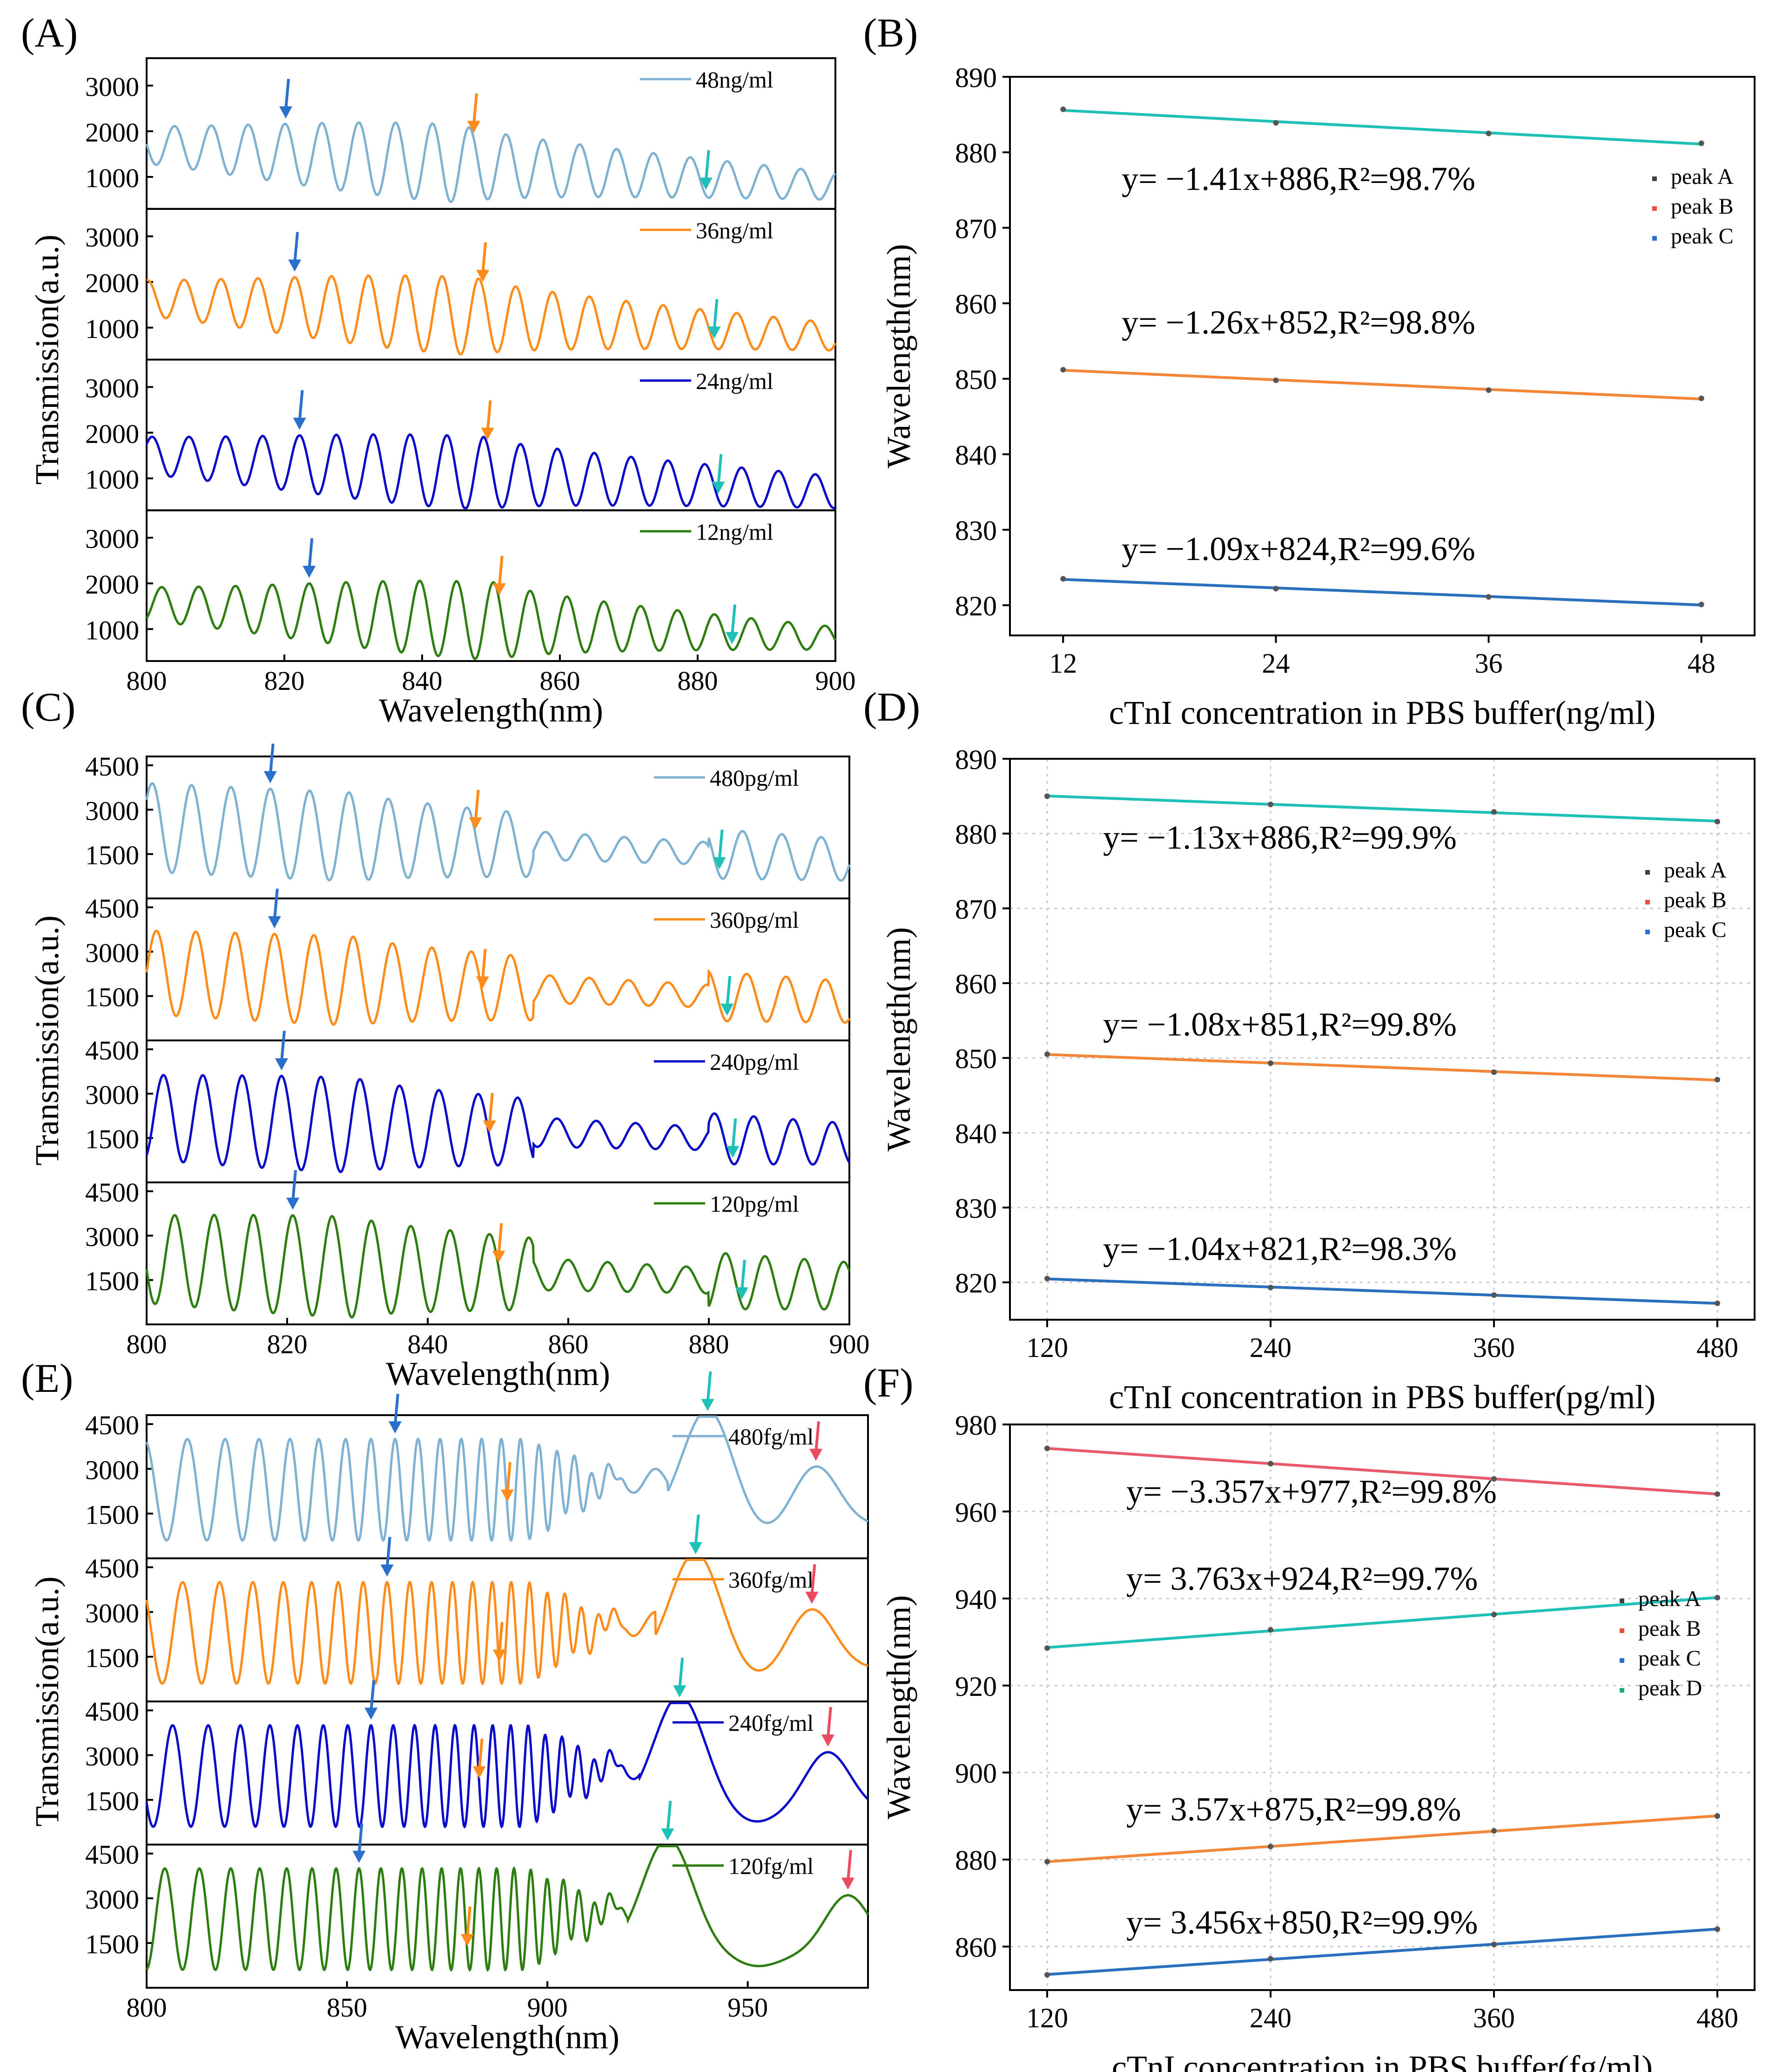 This screenshot has width=1776, height=2072. I want to click on legend-label: peak C, so click(1670, 1658).